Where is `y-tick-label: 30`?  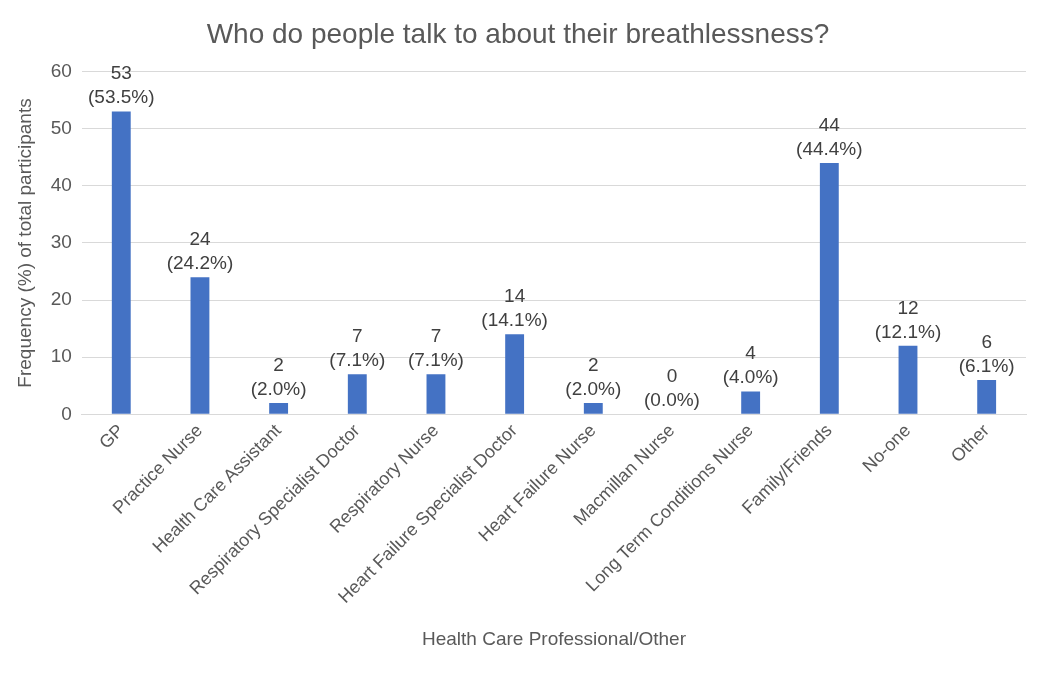
y-tick-label: 30 is located at coordinates (61, 242).